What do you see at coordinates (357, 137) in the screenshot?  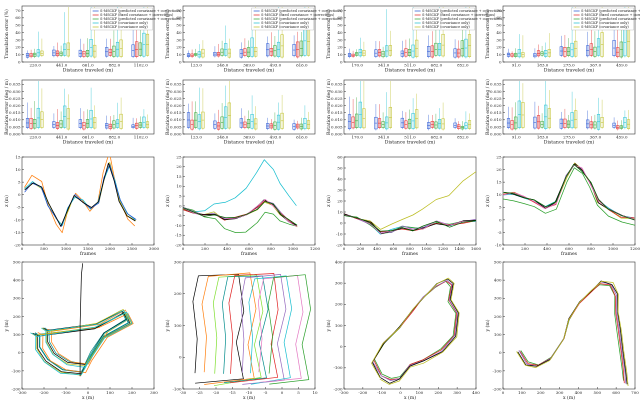 I see `x-tick-label: 170.0` at bounding box center [357, 137].